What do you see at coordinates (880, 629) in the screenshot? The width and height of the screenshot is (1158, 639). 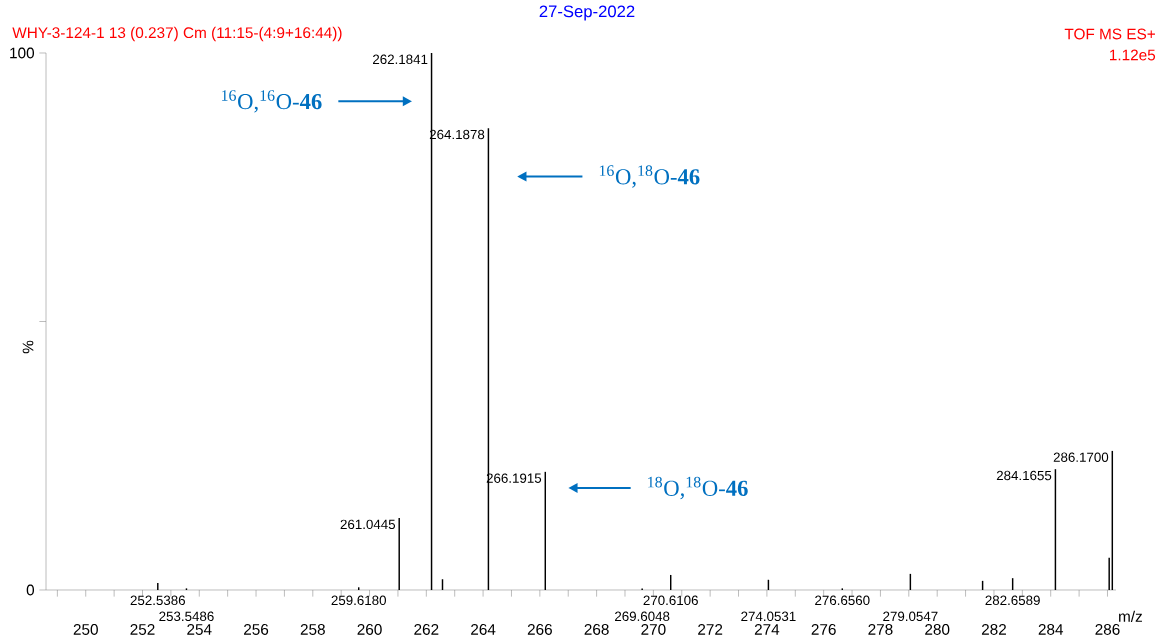 I see `x-tick-label: 278` at bounding box center [880, 629].